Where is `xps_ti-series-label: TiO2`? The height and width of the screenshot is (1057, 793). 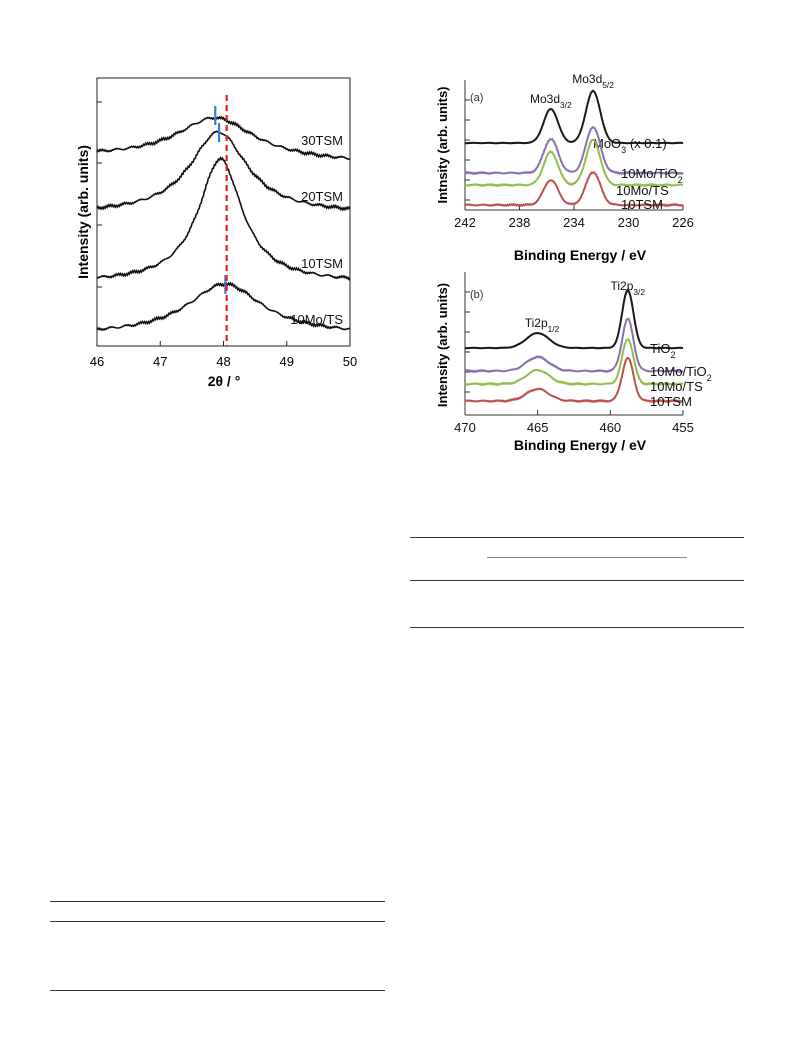 xps_ti-series-label: TiO2 is located at coordinates (663, 350).